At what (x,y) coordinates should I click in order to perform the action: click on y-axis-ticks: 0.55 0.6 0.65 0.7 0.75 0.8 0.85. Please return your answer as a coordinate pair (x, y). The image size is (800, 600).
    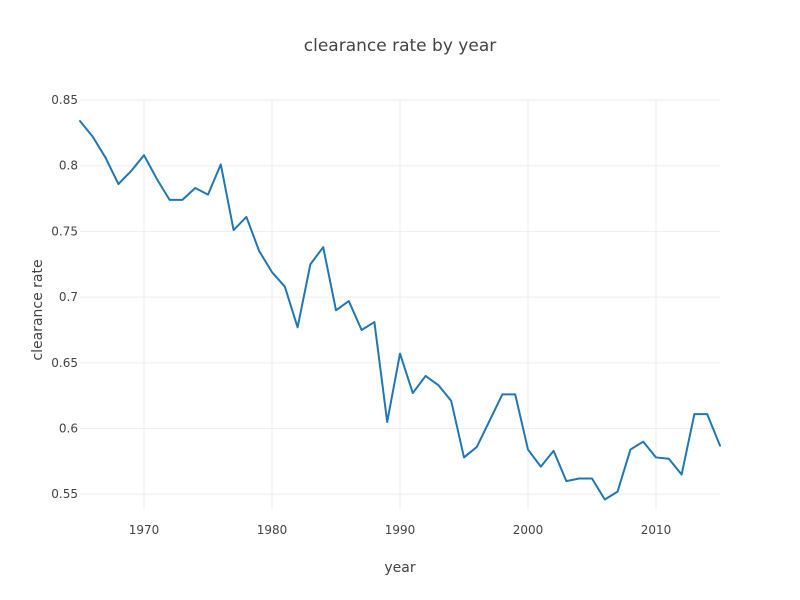
    Looking at the image, I should click on (64, 297).